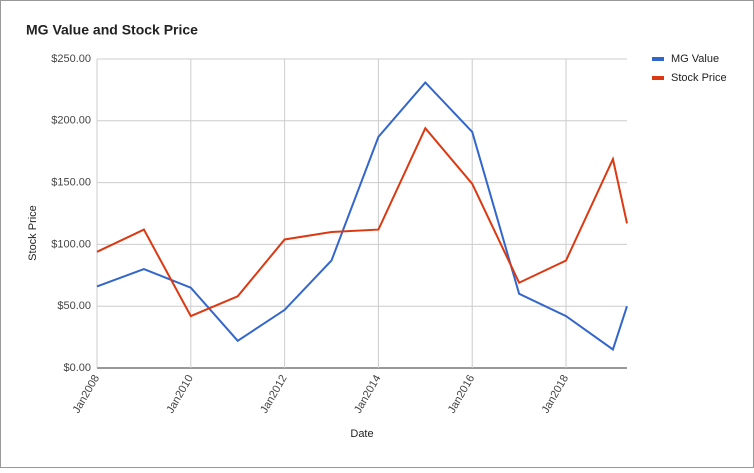  I want to click on chart-title: MG Value and Stock Price, so click(112, 30).